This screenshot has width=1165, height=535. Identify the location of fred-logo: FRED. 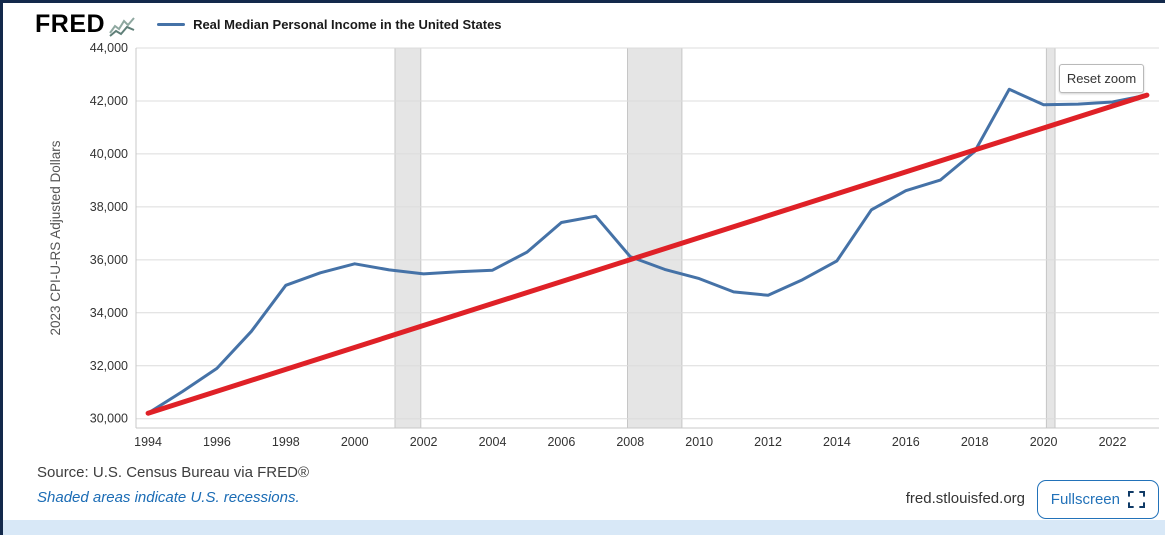
(85, 23).